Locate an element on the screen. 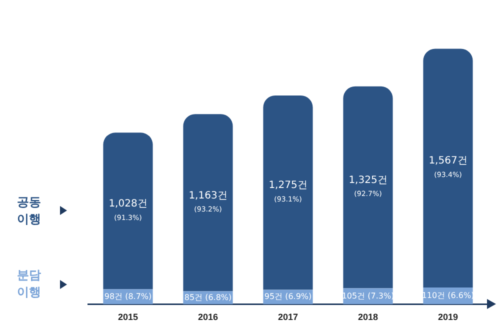 The image size is (502, 335). x-tick-label: 2016 is located at coordinates (208, 317).